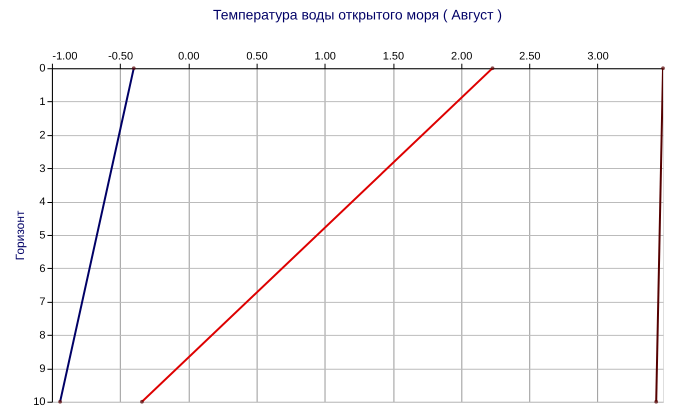 The image size is (675, 419). I want to click on chart-title: Температура воды открытого моря ( Август ), so click(357, 14).